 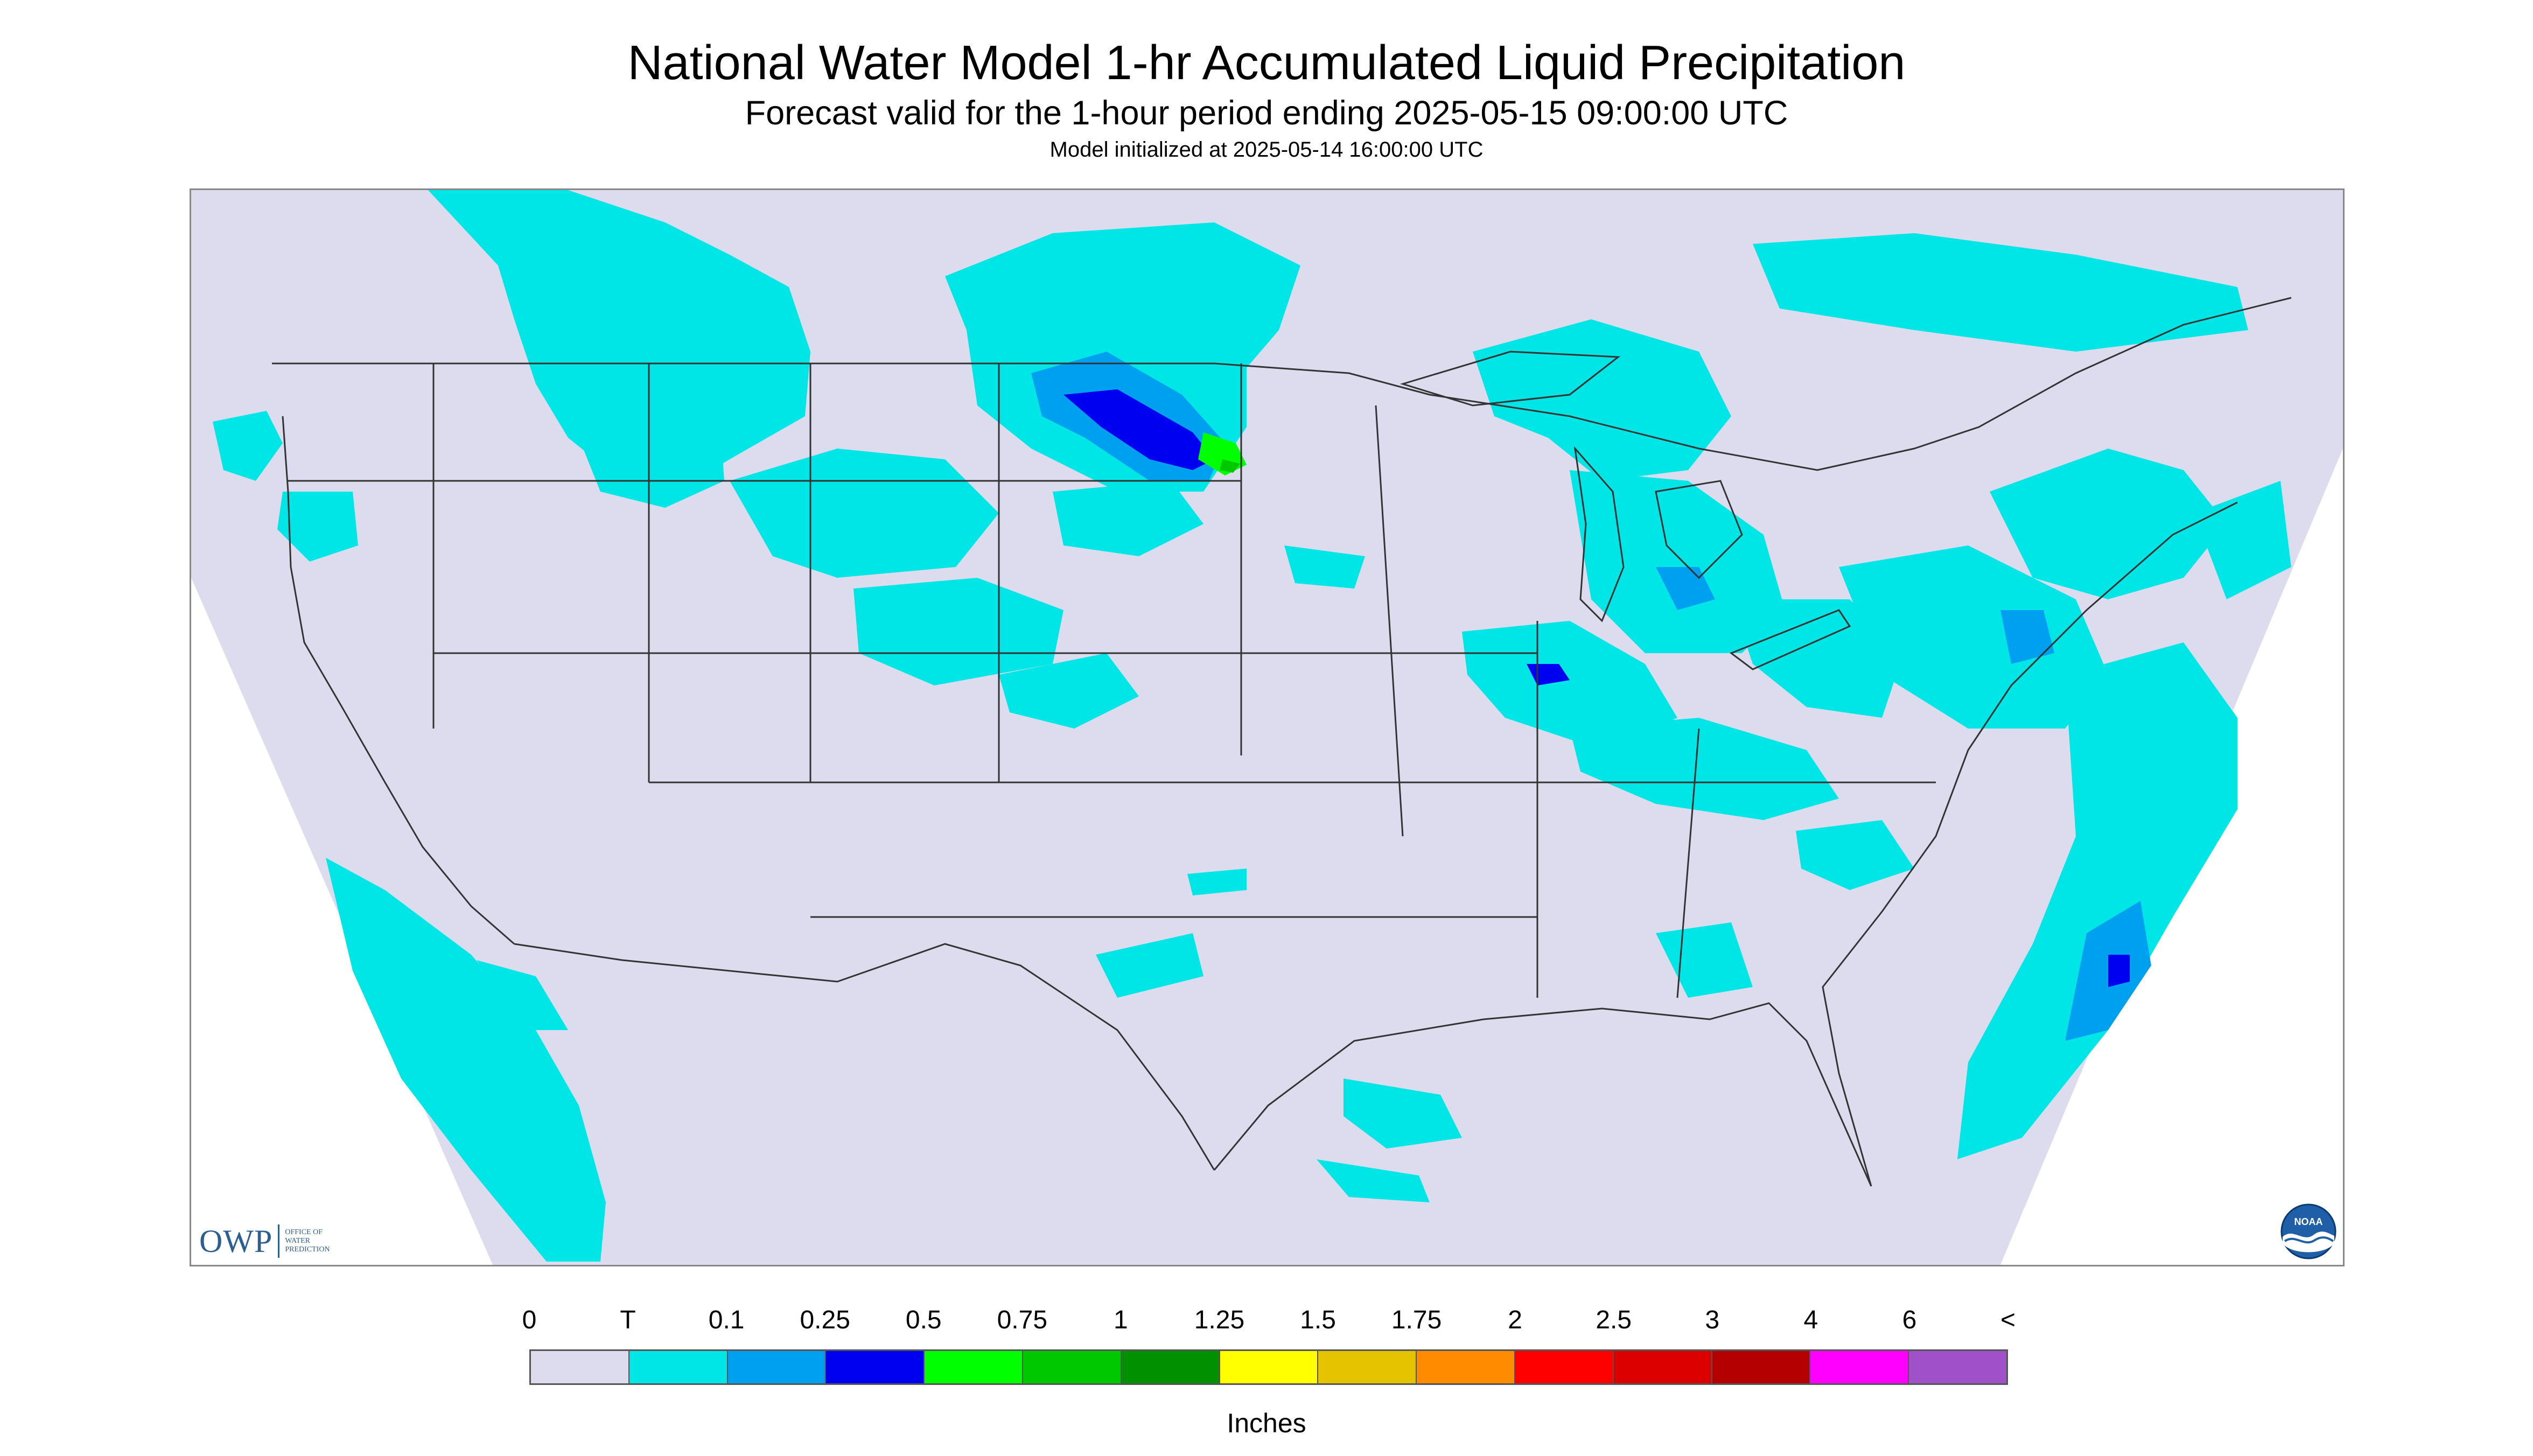 I want to click on precip-area-texas, so click(x=1149, y=965).